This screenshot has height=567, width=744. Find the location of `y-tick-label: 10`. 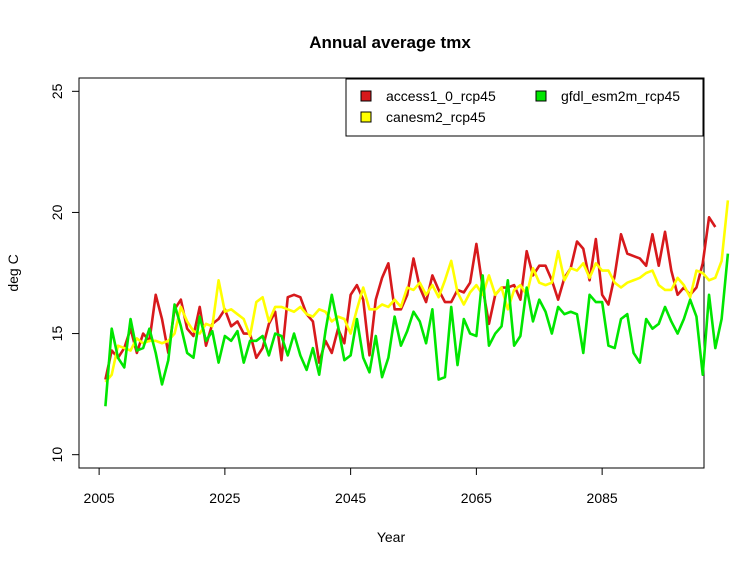

y-tick-label: 10 is located at coordinates (57, 455).